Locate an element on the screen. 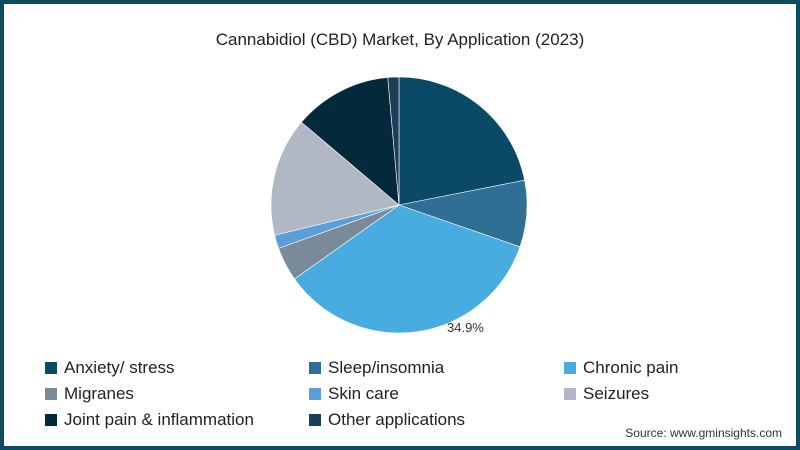 The image size is (800, 450). legend-item-migranes: Migranes is located at coordinates (89, 394).